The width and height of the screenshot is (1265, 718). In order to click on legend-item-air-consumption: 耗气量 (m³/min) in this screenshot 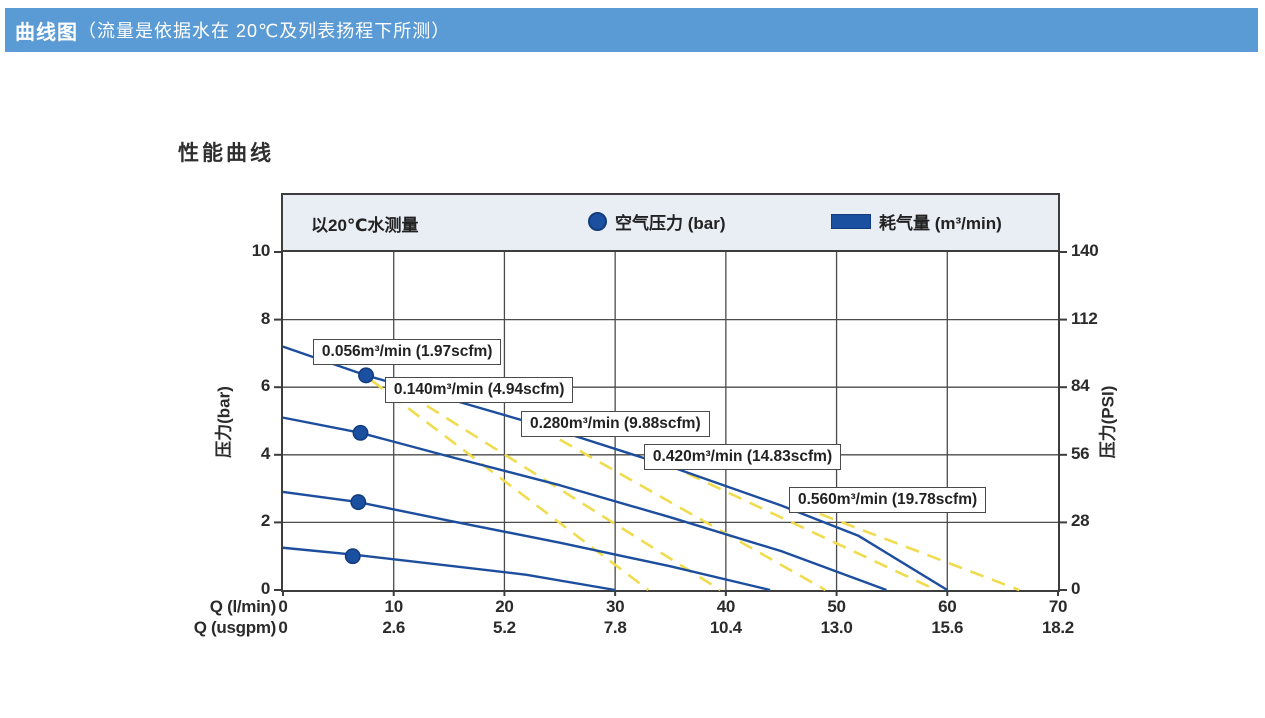, I will do `click(916, 221)`.